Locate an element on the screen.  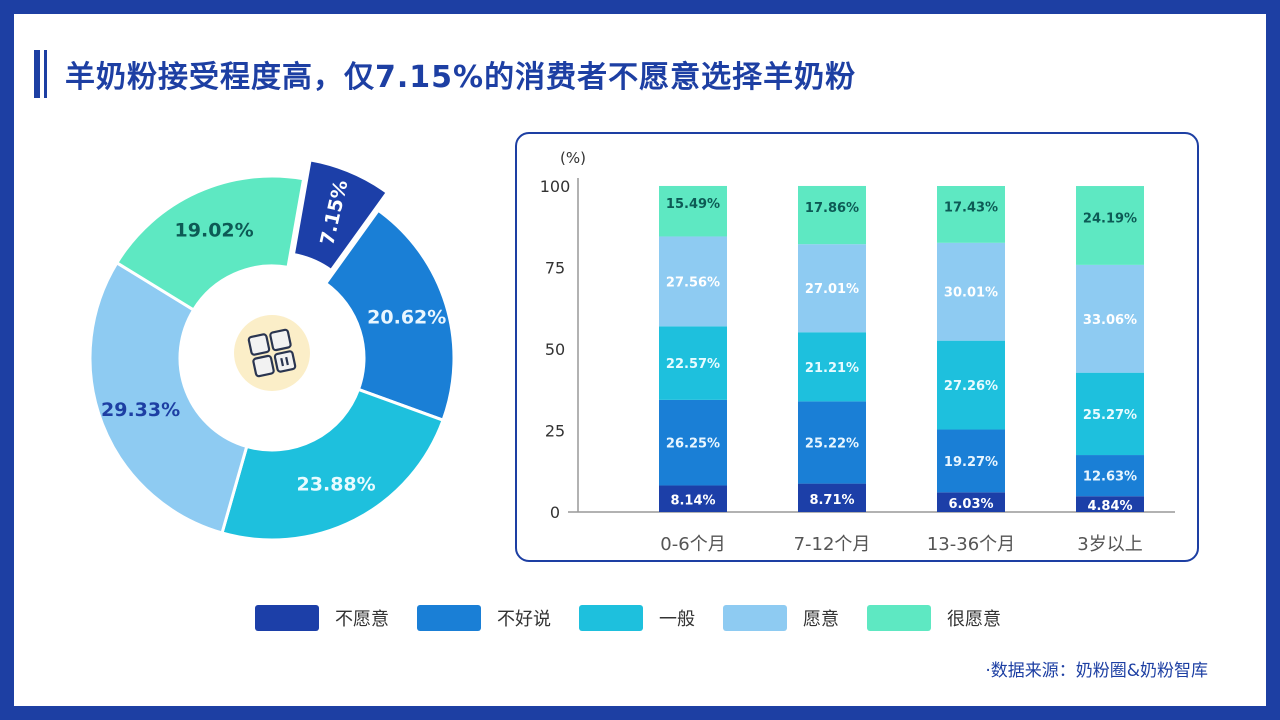
bar-value-label: 27.01% is located at coordinates (832, 289).